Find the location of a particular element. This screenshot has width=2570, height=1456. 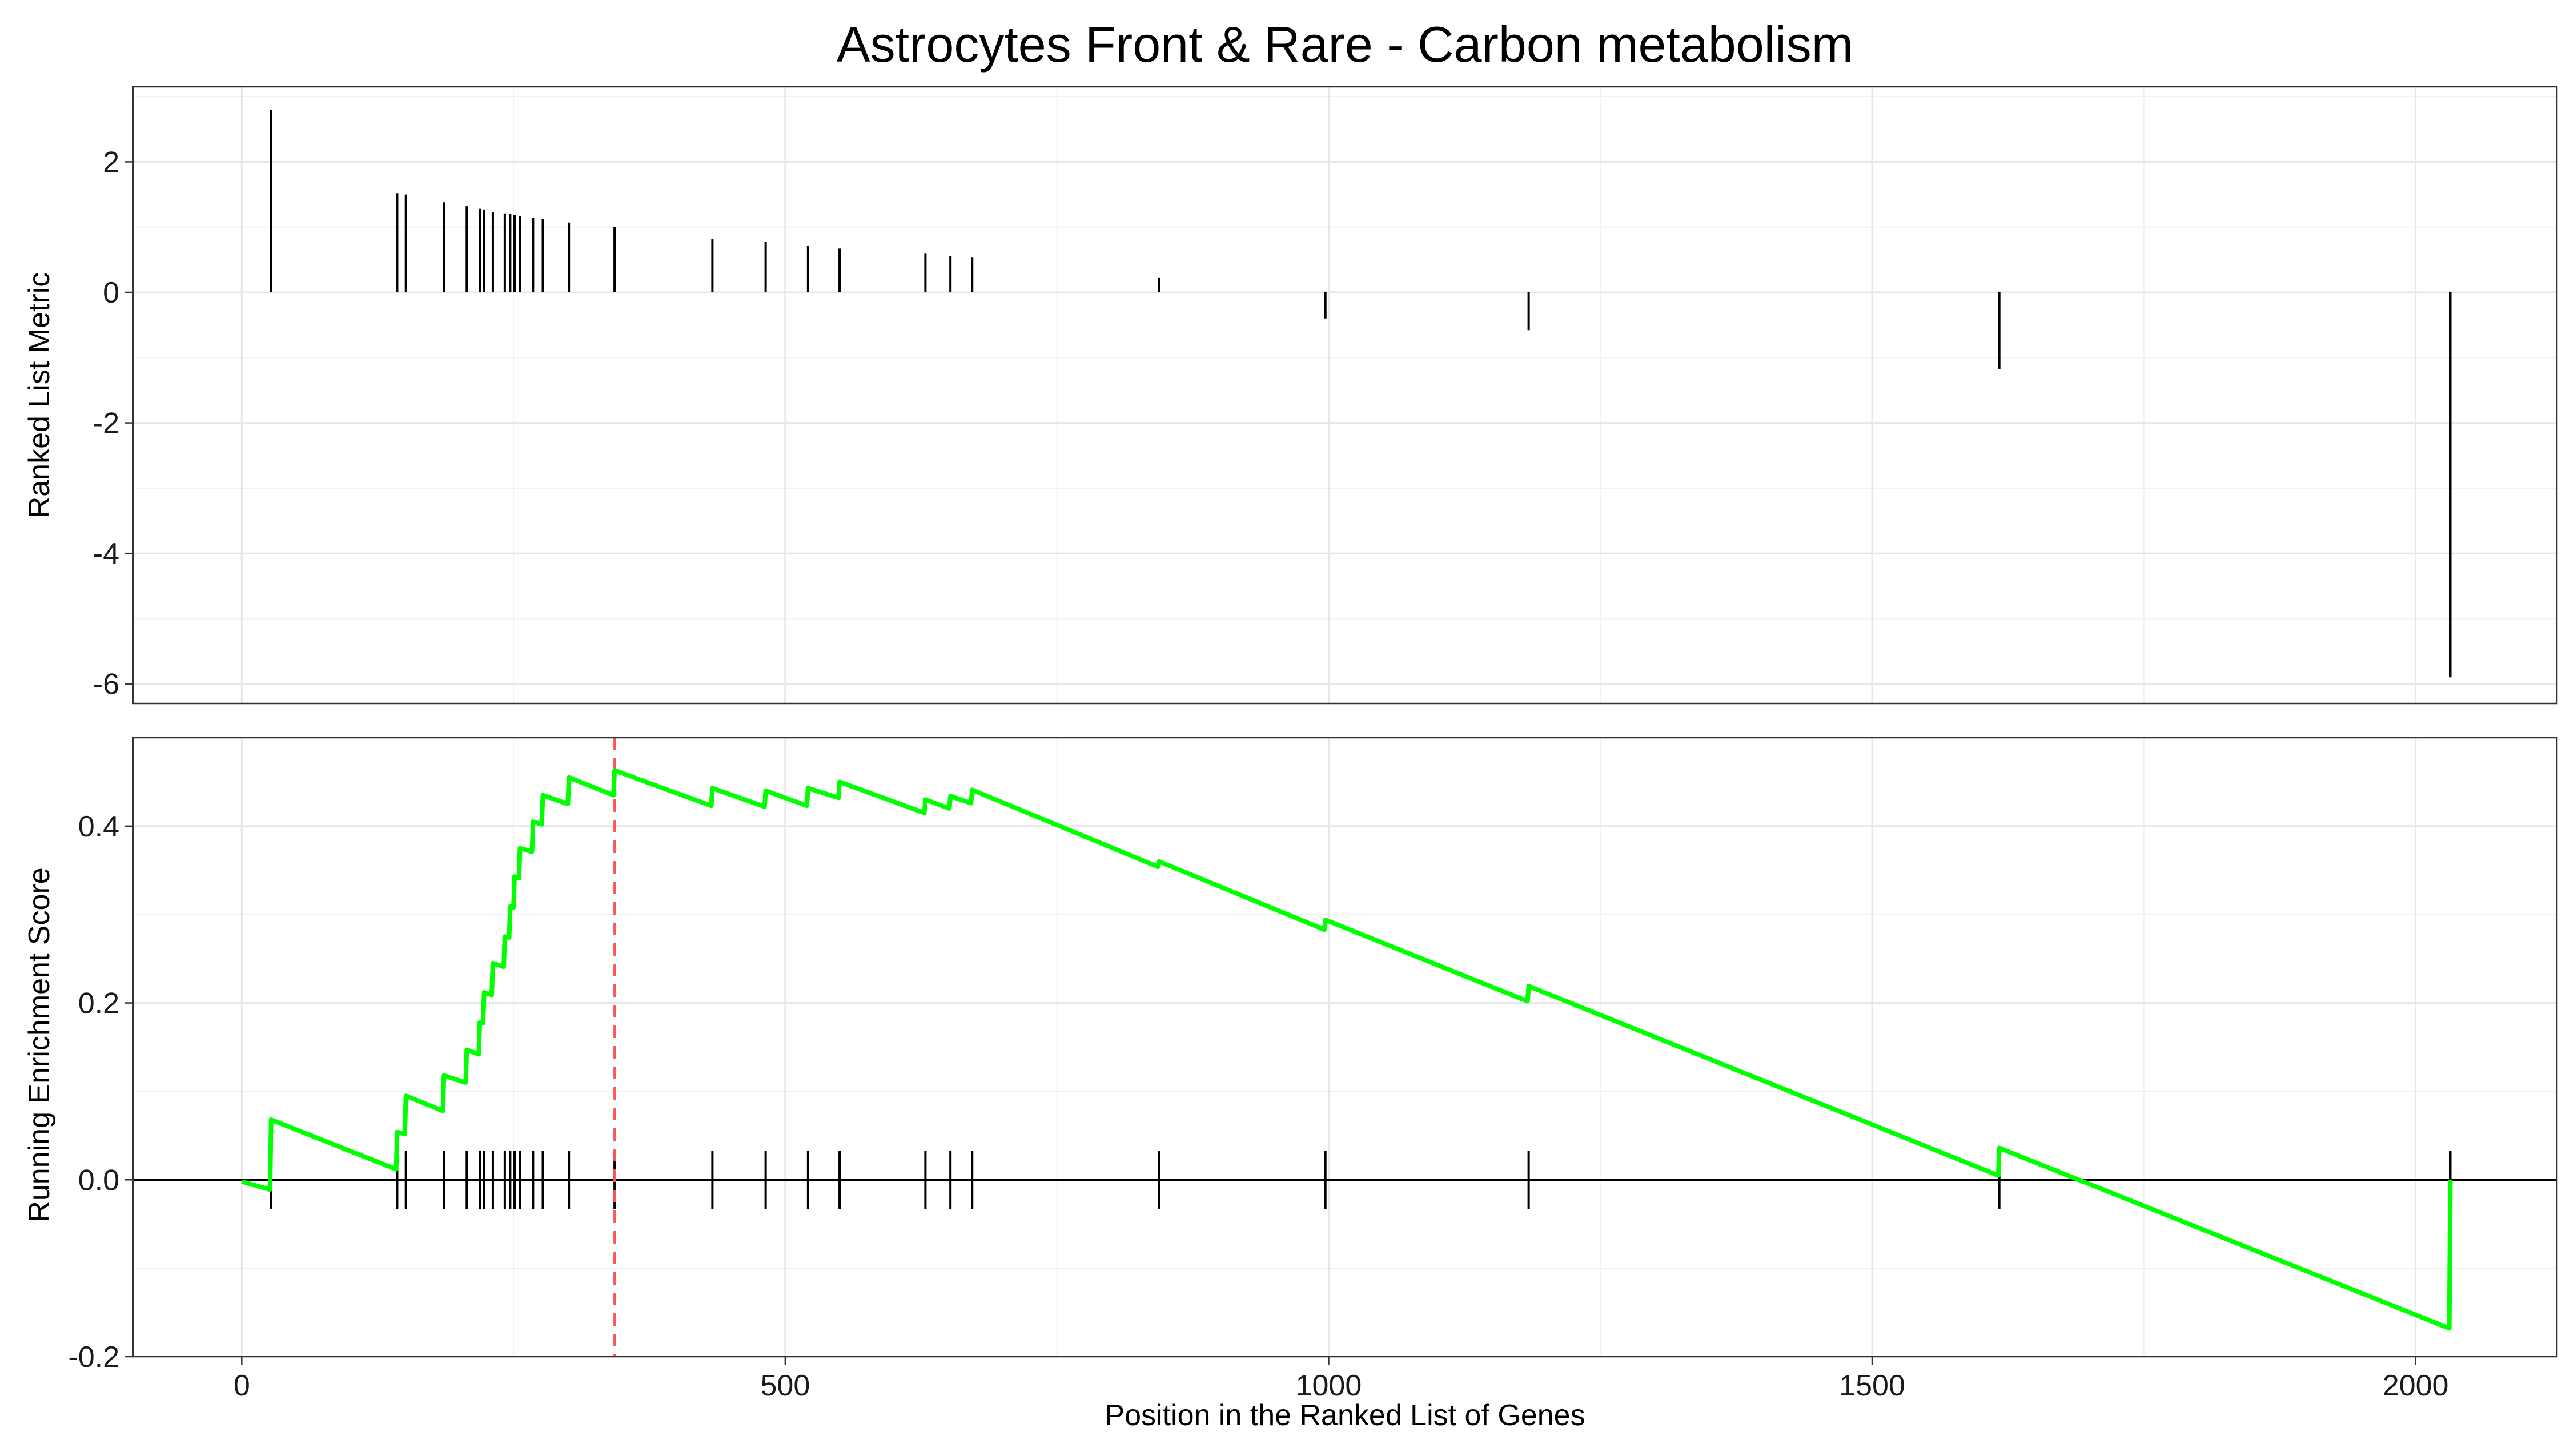

x-tick-label: 1500 is located at coordinates (1872, 1385).